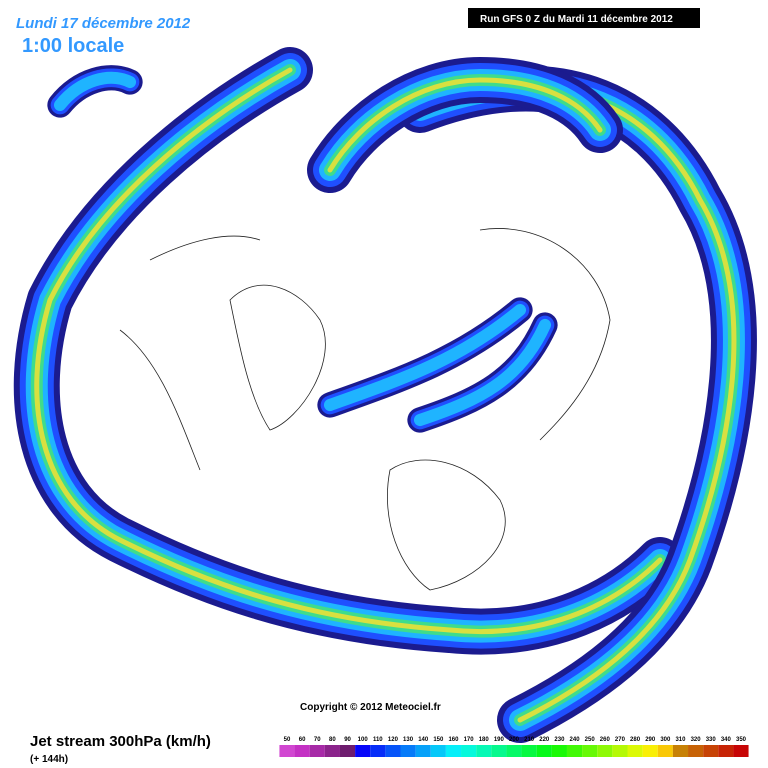 This screenshot has height=768, width=768. I want to click on scale-label: 110, so click(378, 740).